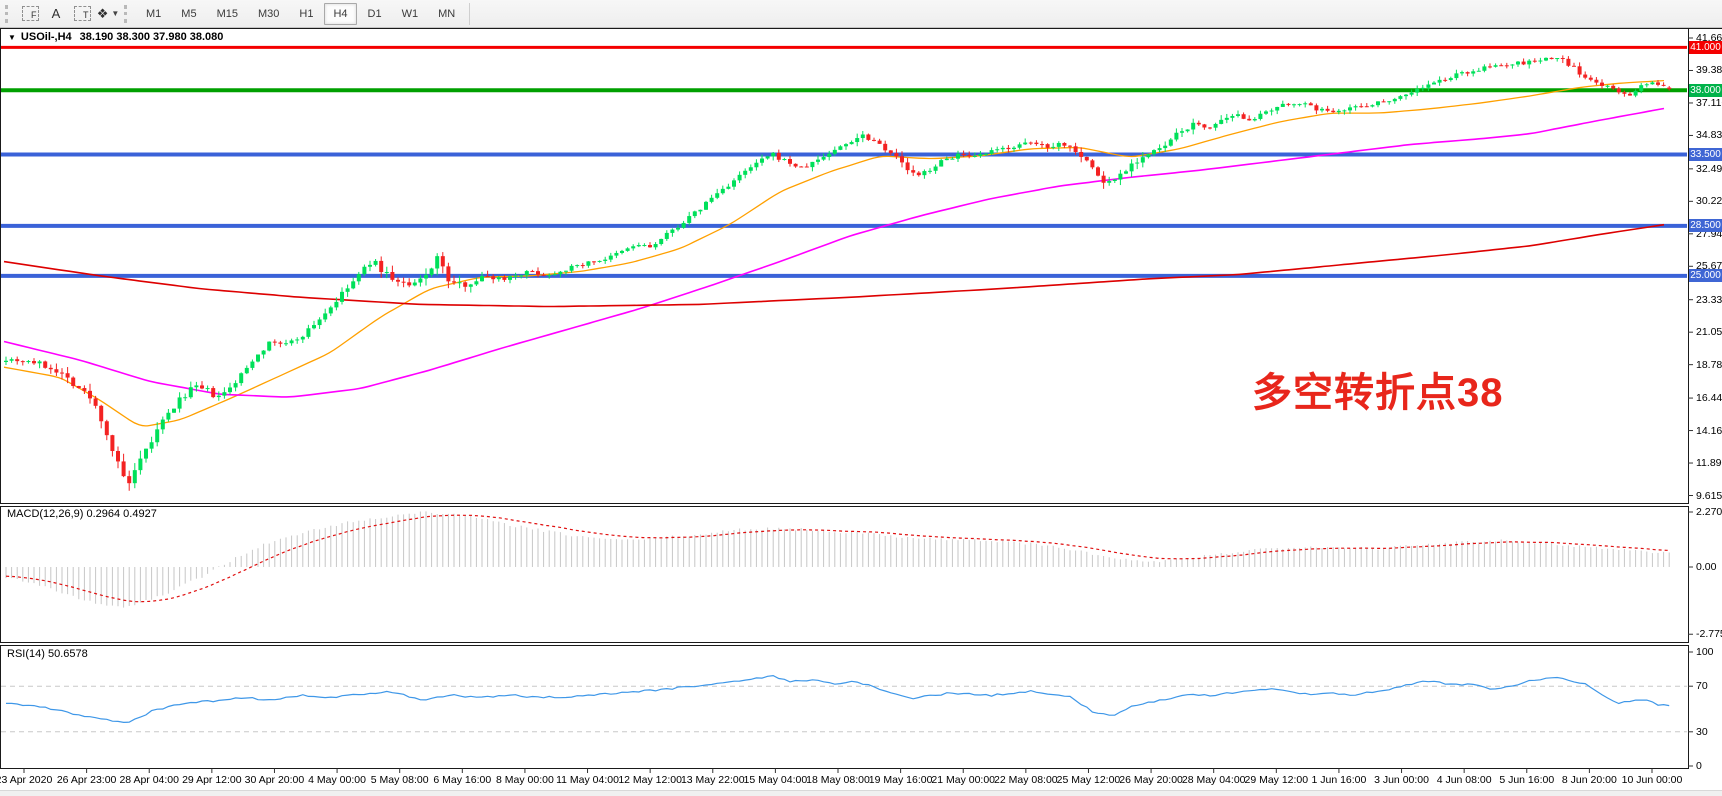 The height and width of the screenshot is (796, 1722). I want to click on macd-indicator-label: MACD(12,26,9) 0.2964 0.4927, so click(82, 514).